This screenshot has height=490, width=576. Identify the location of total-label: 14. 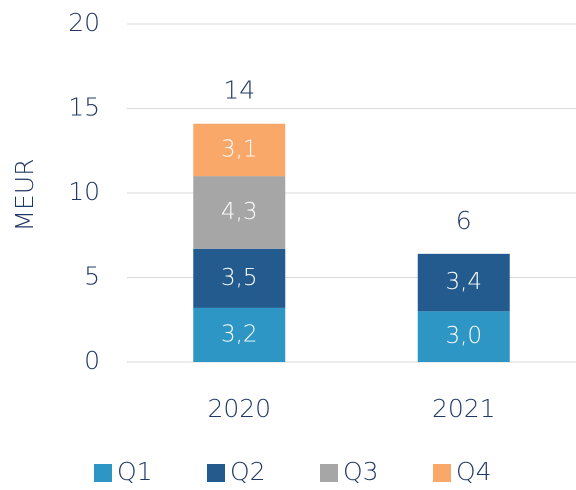
(239, 90).